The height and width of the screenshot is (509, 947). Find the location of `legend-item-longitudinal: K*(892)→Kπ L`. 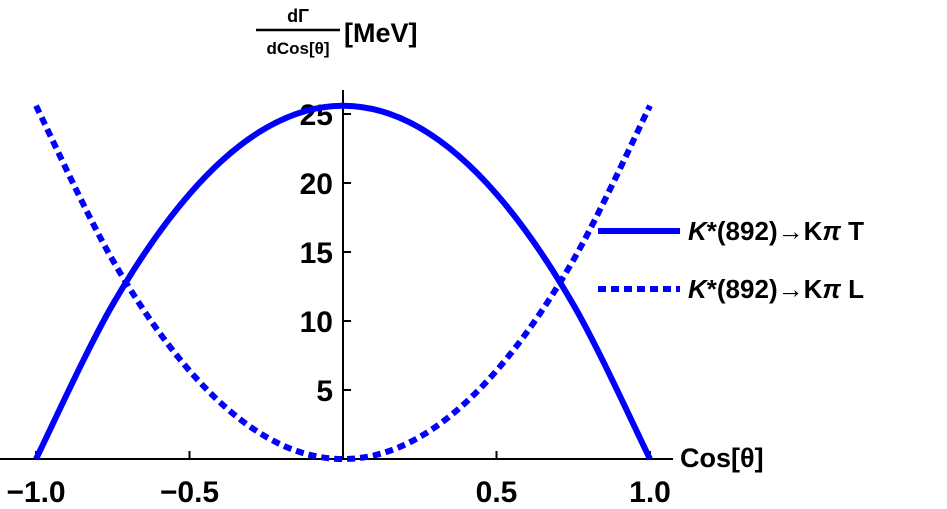

legend-item-longitudinal: K*(892)→Kπ L is located at coordinates (731, 289).